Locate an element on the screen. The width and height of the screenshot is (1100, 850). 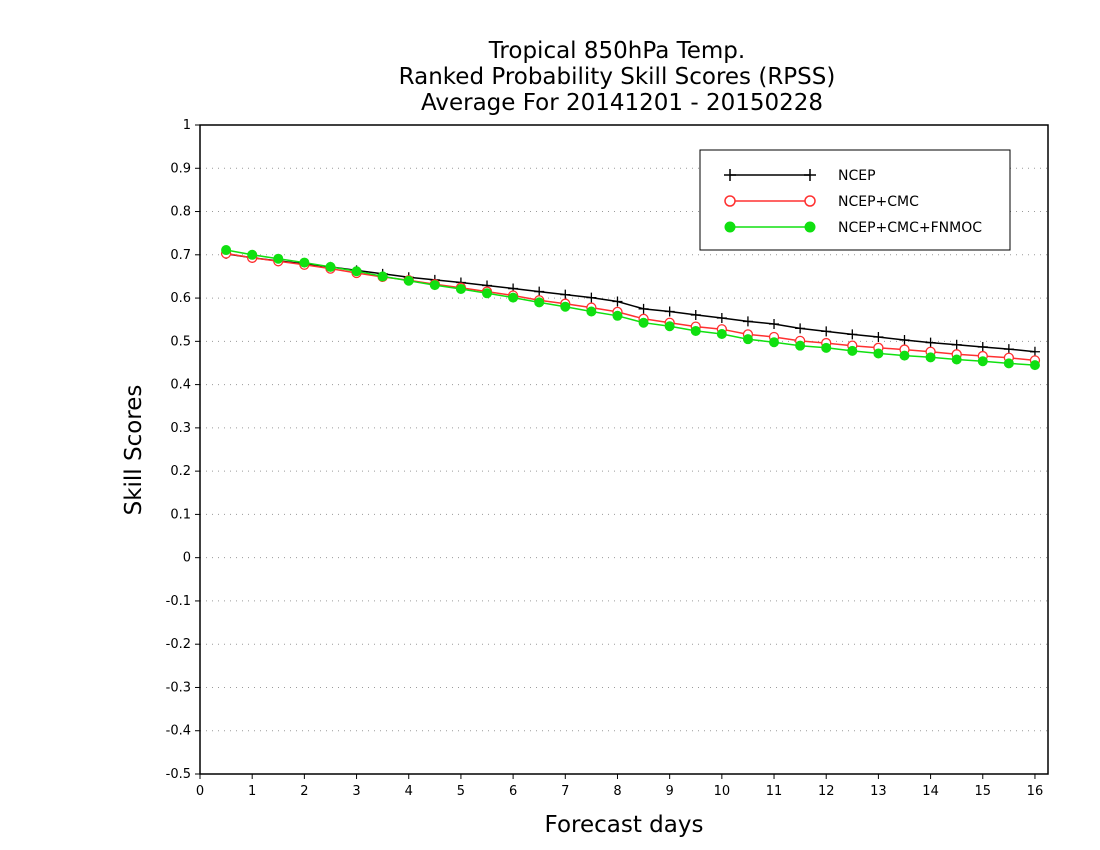
x-tick-label: 6 is located at coordinates (513, 791).